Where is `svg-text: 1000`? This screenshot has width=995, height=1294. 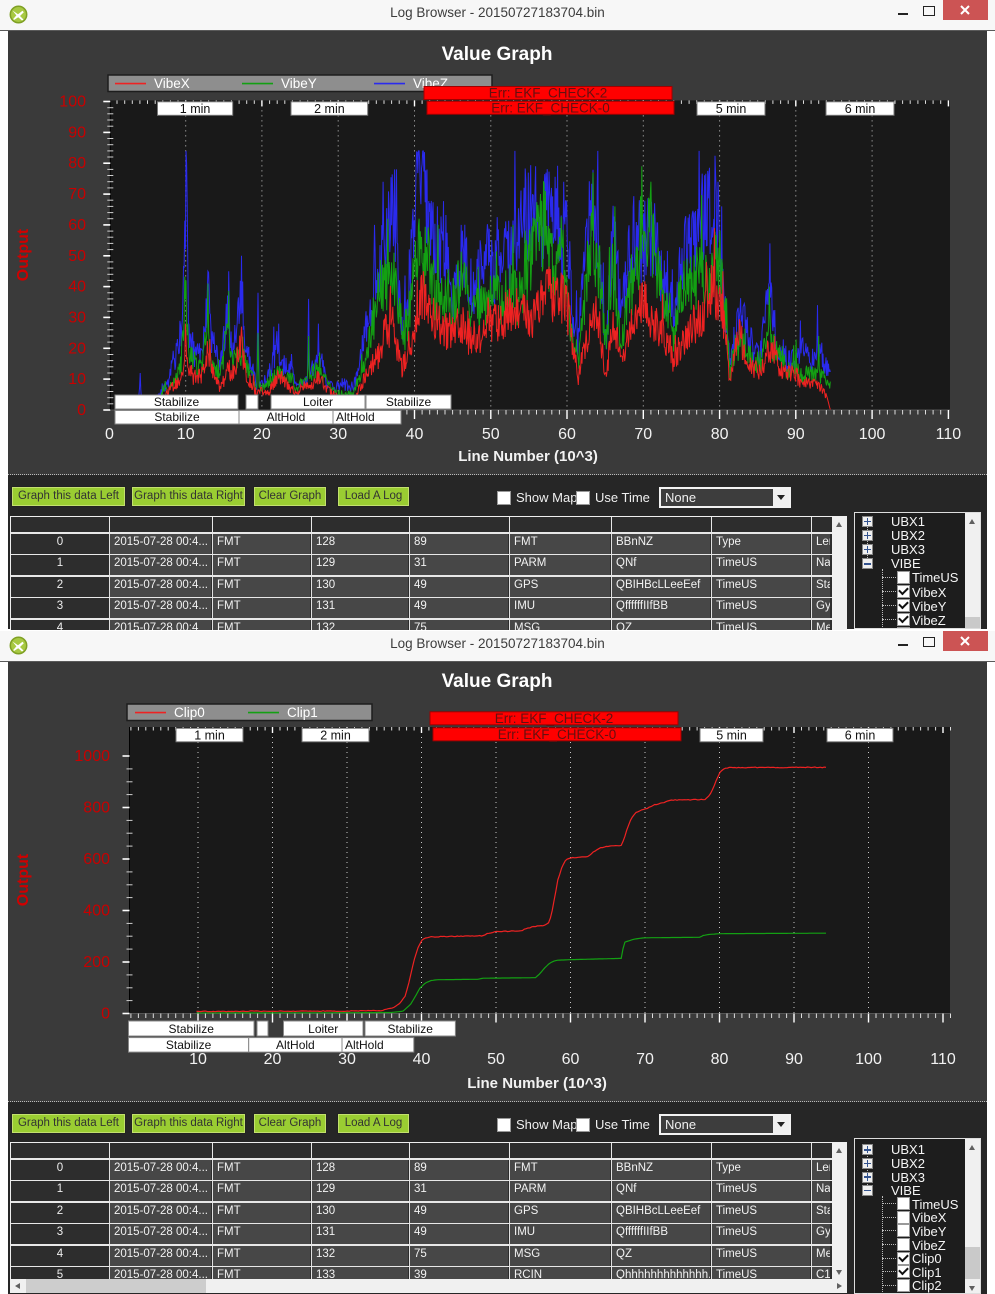
svg-text: 1000 is located at coordinates (92, 756).